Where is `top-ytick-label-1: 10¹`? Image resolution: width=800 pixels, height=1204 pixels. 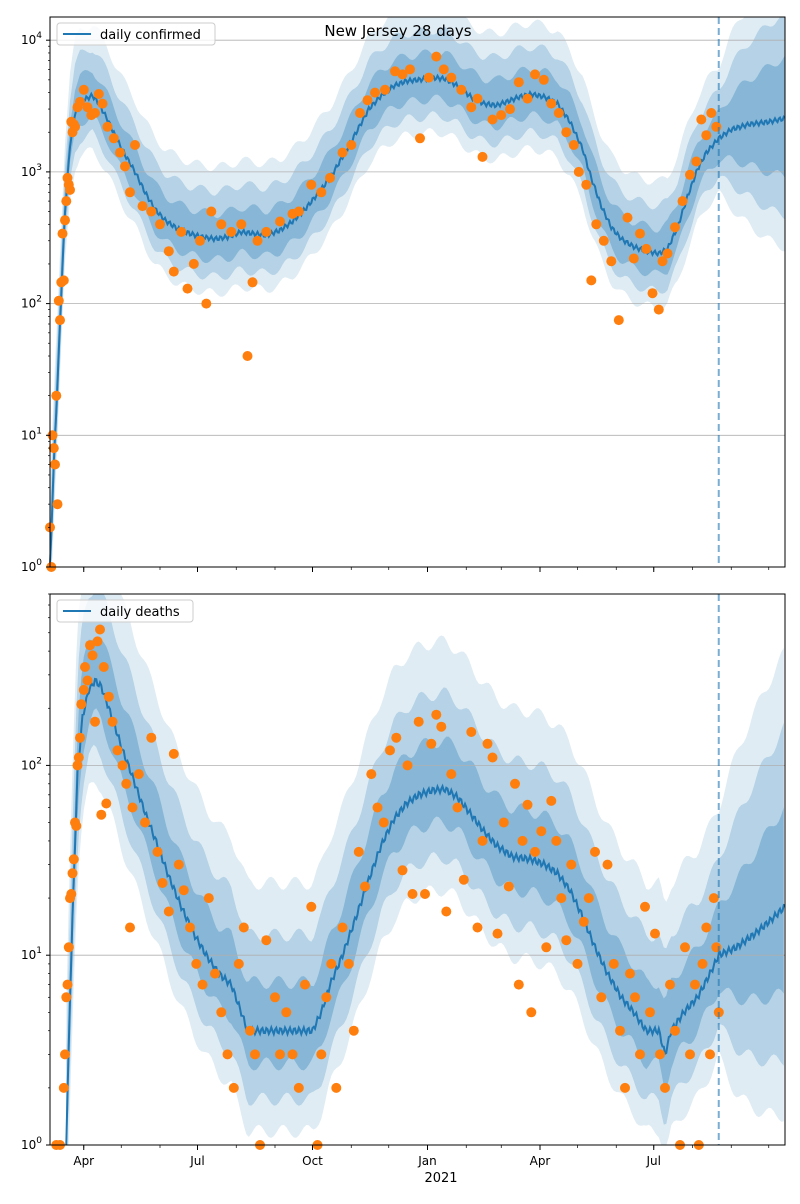
top-ytick-label-1: 10¹ is located at coordinates (31, 434).